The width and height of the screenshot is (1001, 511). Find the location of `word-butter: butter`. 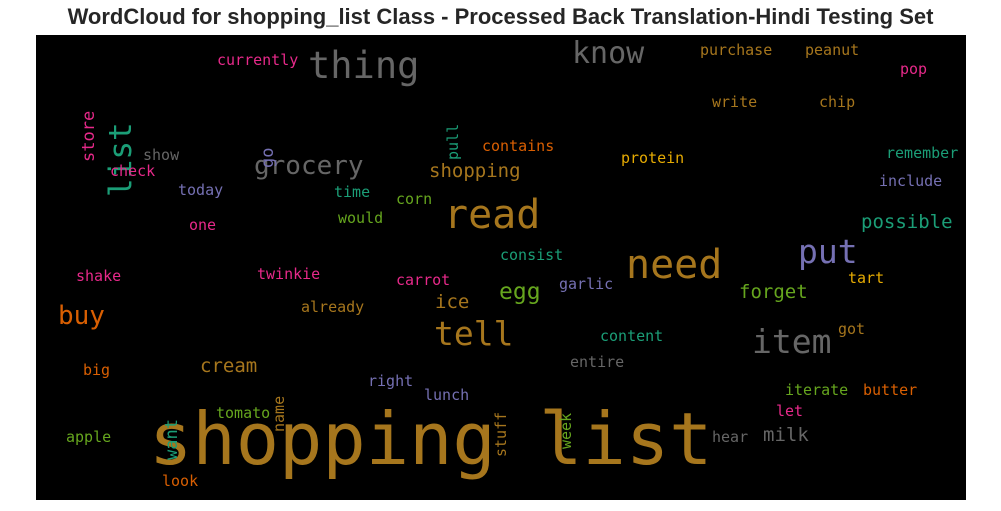

word-butter: butter is located at coordinates (890, 390).